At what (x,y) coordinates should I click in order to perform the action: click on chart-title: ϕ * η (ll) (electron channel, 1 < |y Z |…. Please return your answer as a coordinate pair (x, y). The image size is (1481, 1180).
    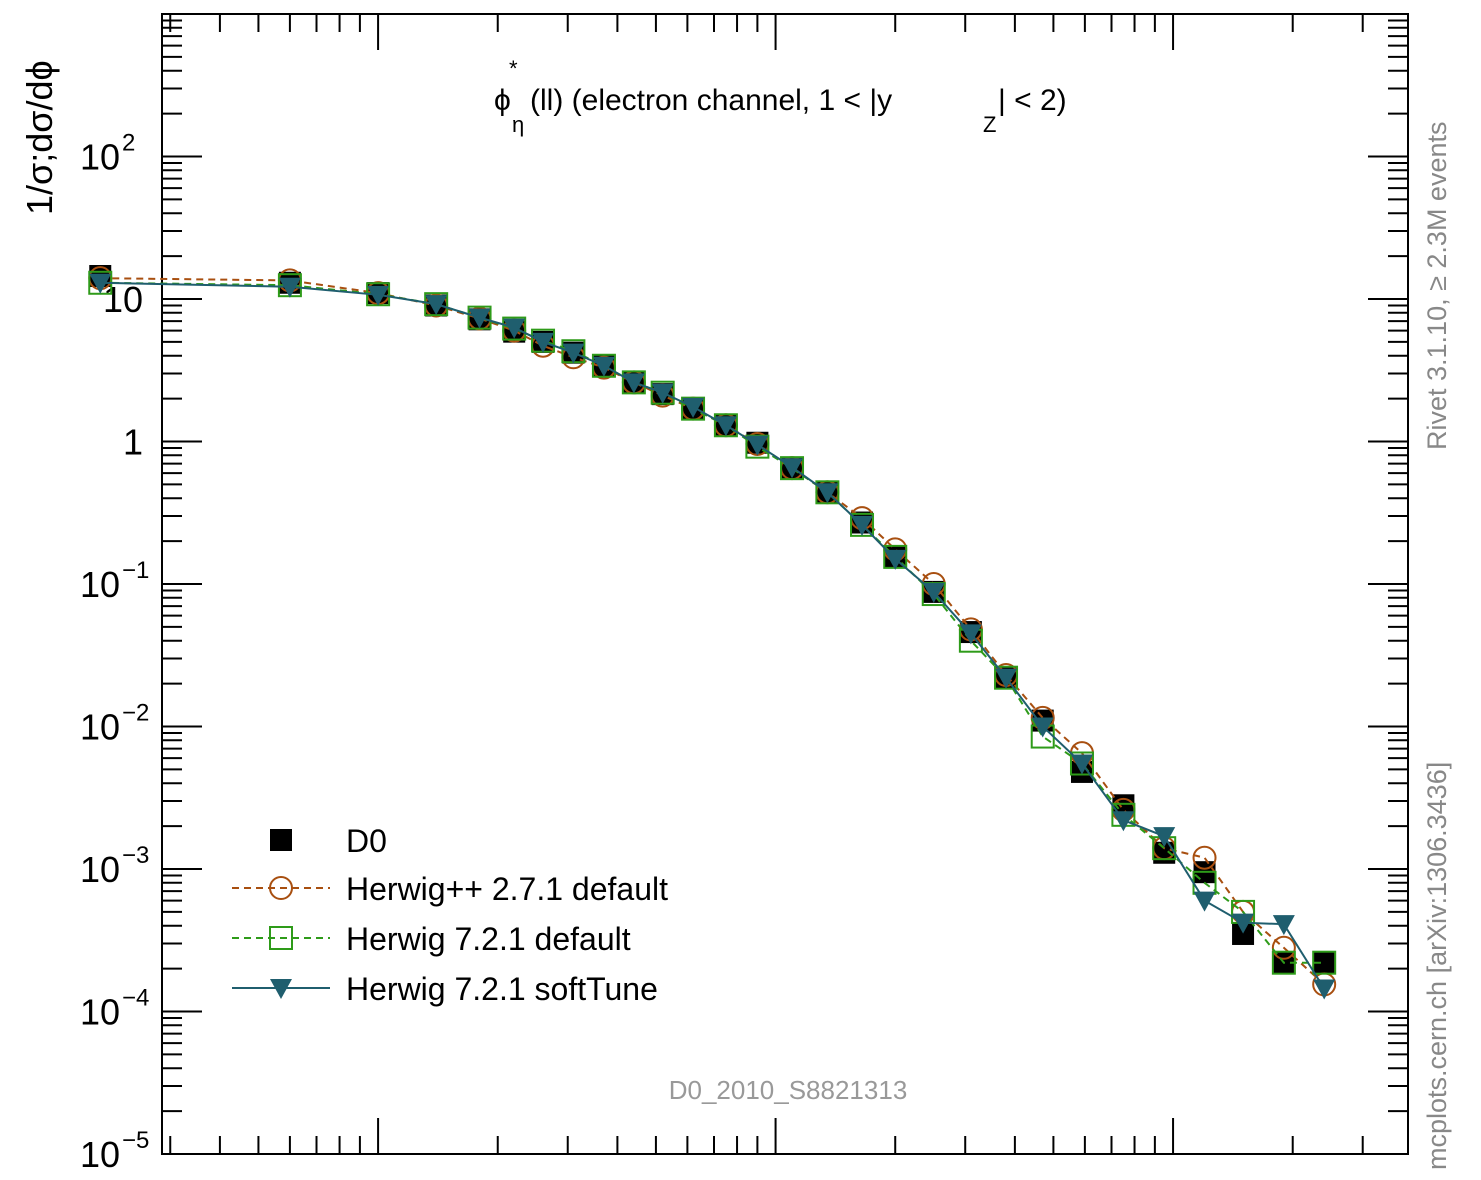
    Looking at the image, I should click on (780, 96).